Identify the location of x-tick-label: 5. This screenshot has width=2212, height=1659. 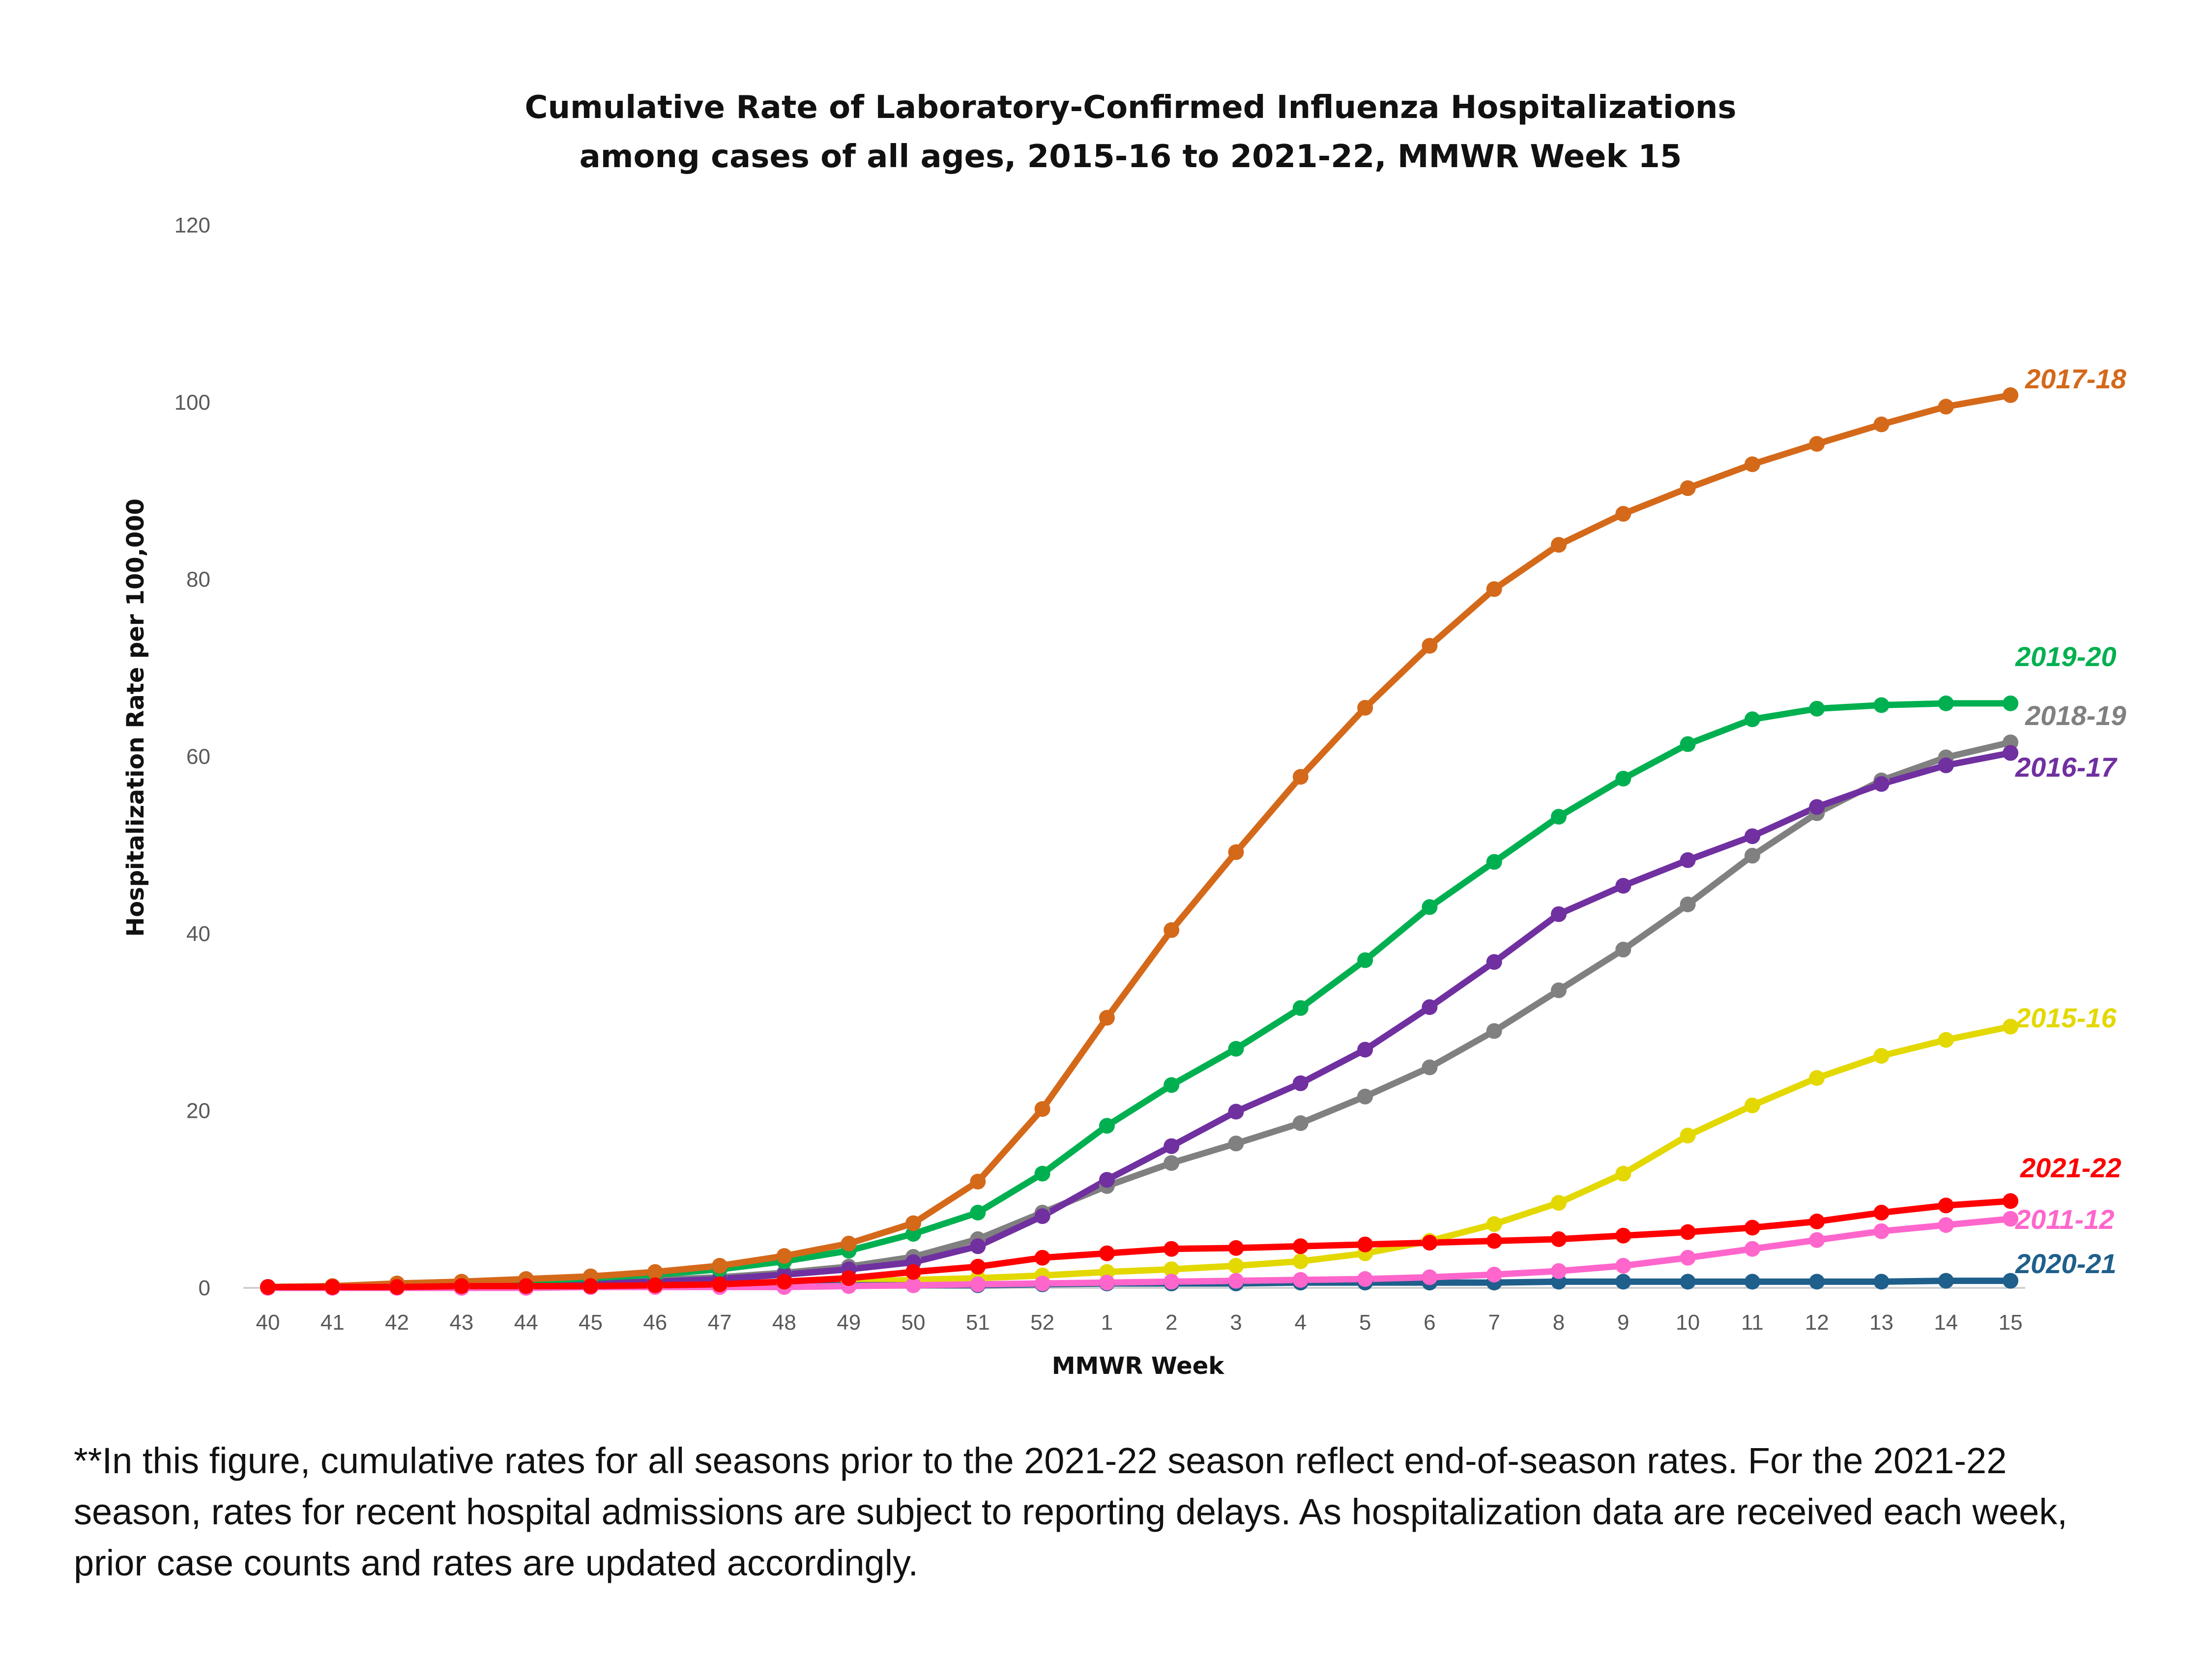
(1365, 1323).